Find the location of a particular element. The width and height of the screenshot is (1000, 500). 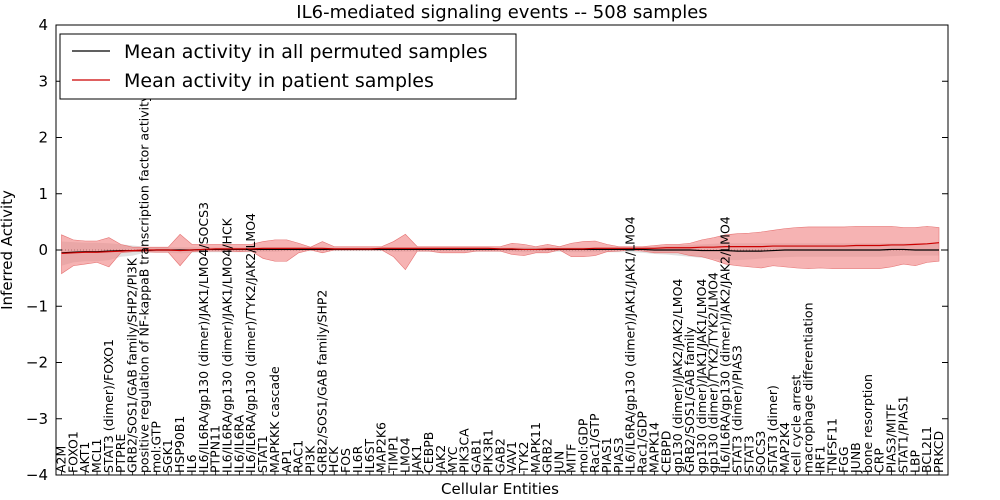

x-tick-label: IL6 is located at coordinates (191, 463).